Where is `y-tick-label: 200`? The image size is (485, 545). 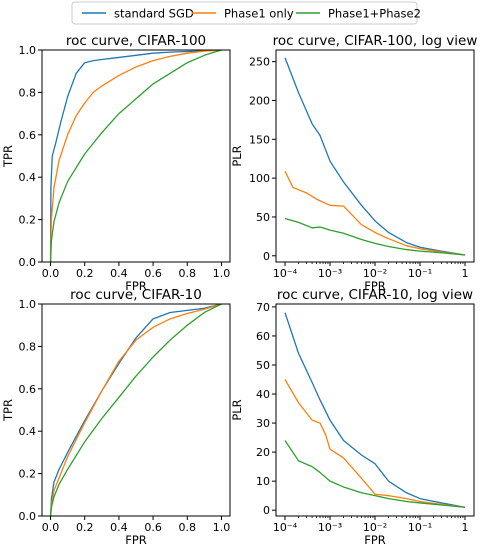 y-tick-label: 200 is located at coordinates (259, 100).